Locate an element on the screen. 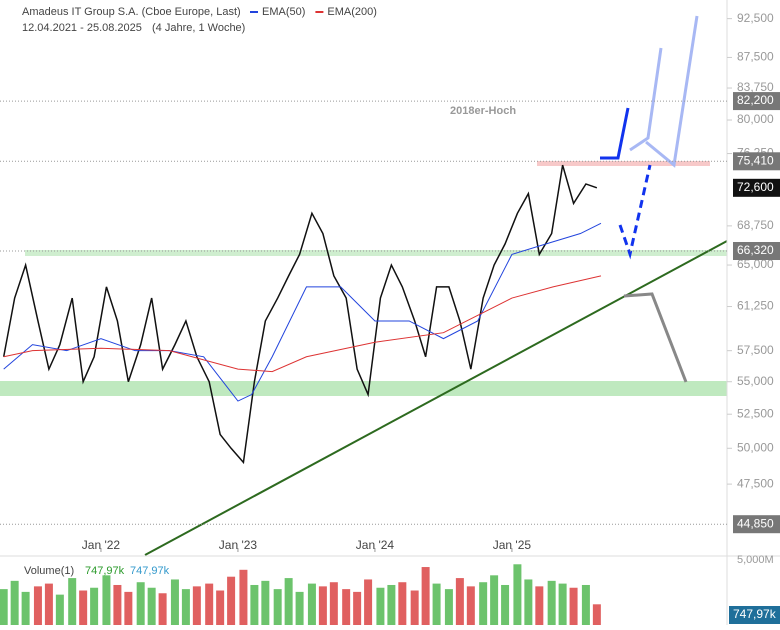  level-label: 75,410 is located at coordinates (755, 160).